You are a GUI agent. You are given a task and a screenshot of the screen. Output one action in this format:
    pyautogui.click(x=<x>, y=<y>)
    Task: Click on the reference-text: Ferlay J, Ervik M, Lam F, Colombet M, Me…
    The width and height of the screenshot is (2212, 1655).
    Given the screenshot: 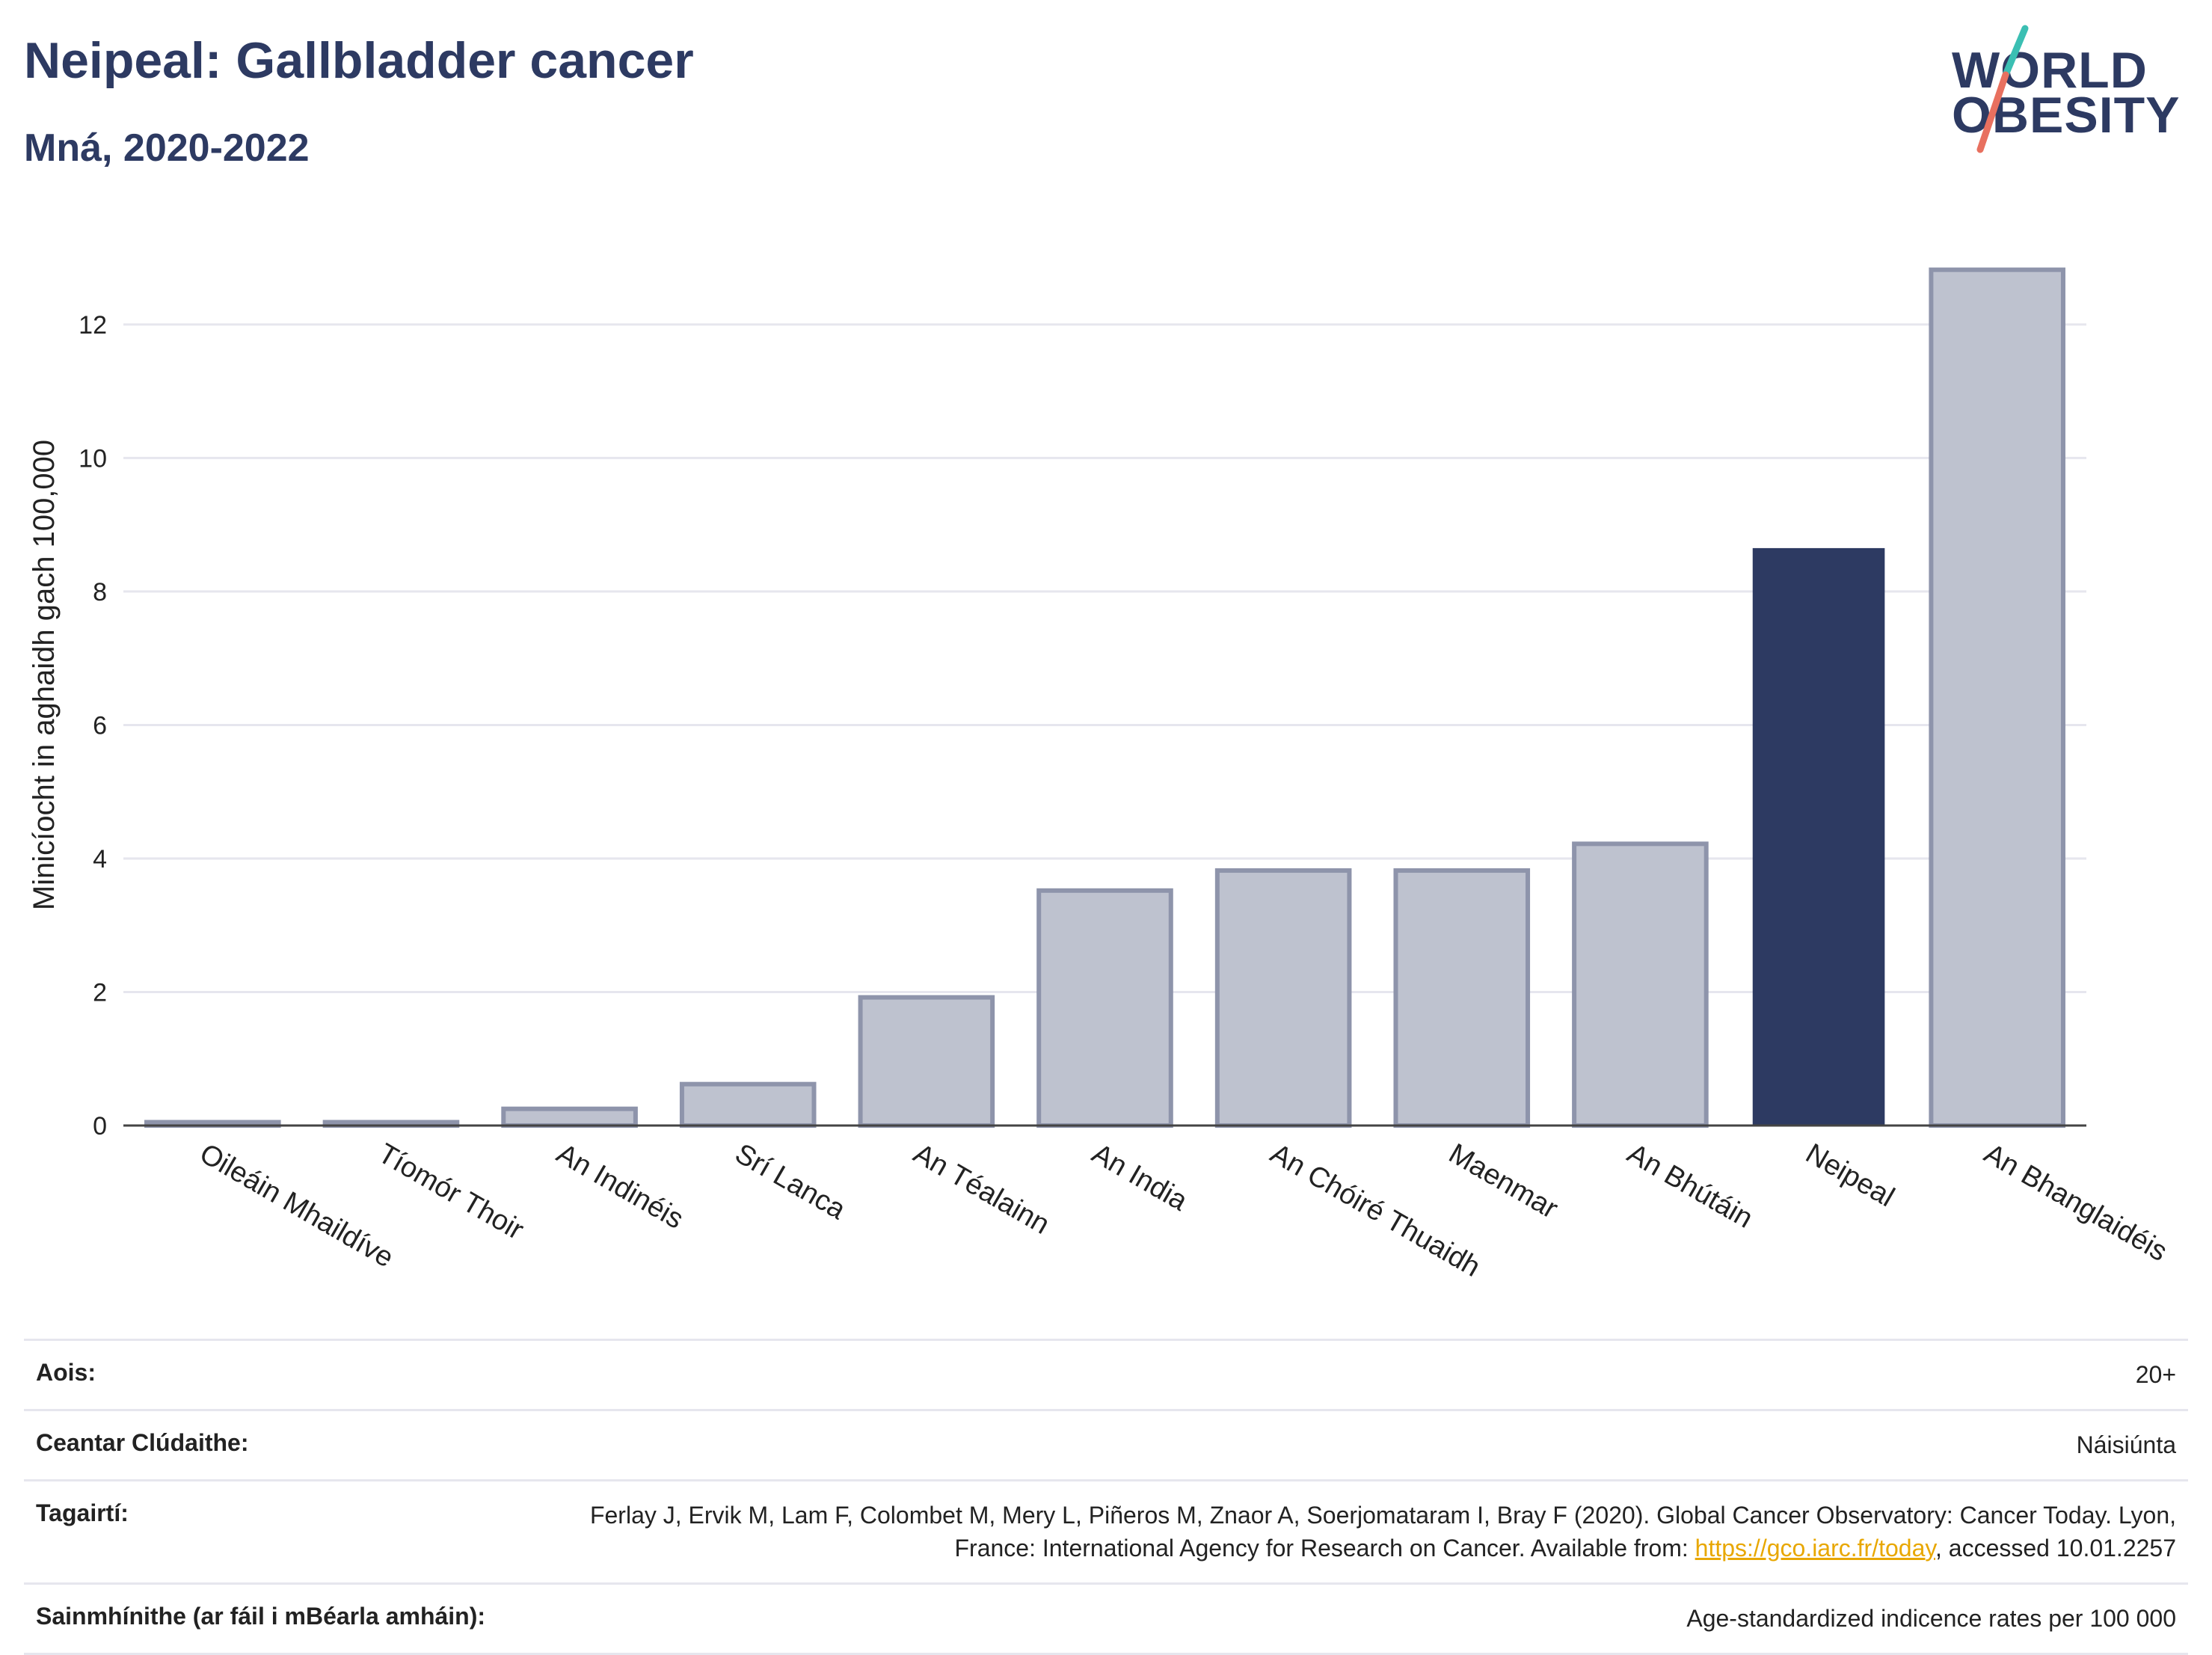 What is the action you would take?
    pyautogui.click(x=1382, y=1532)
    